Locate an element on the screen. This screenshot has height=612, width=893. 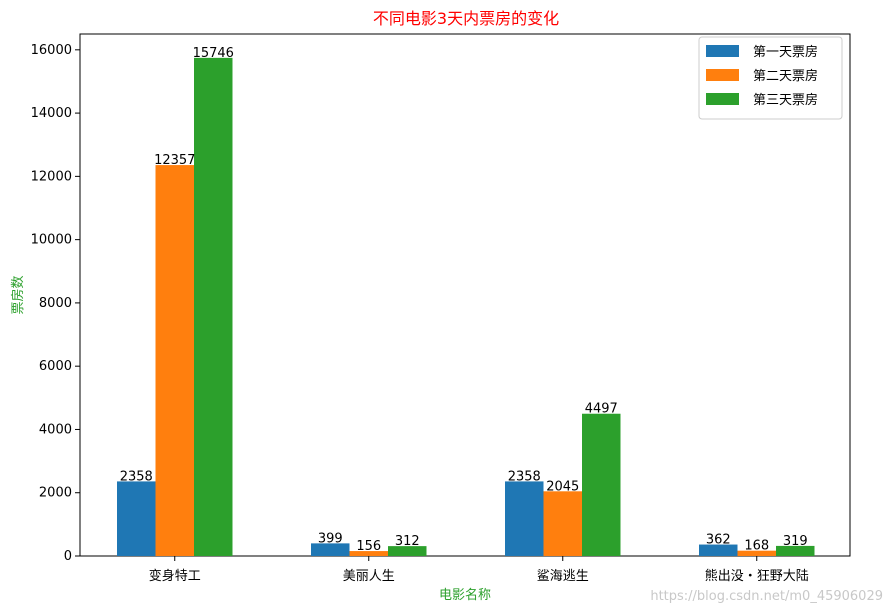
data-label: 312 is located at coordinates (407, 541).